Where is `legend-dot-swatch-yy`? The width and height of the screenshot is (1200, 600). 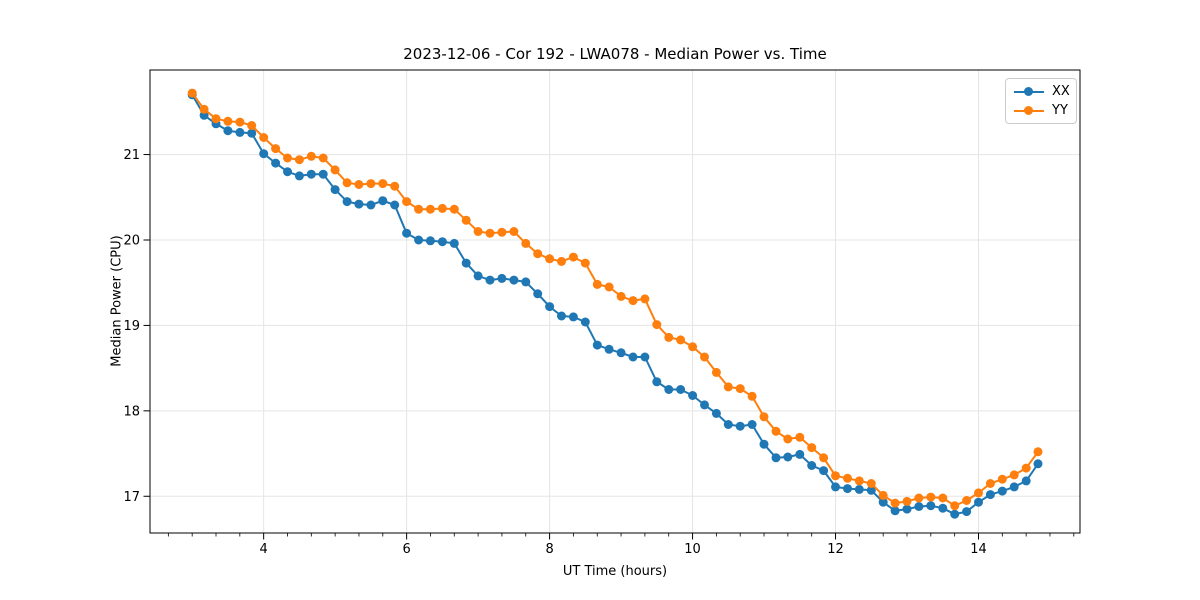
legend-dot-swatch-yy is located at coordinates (1028, 110).